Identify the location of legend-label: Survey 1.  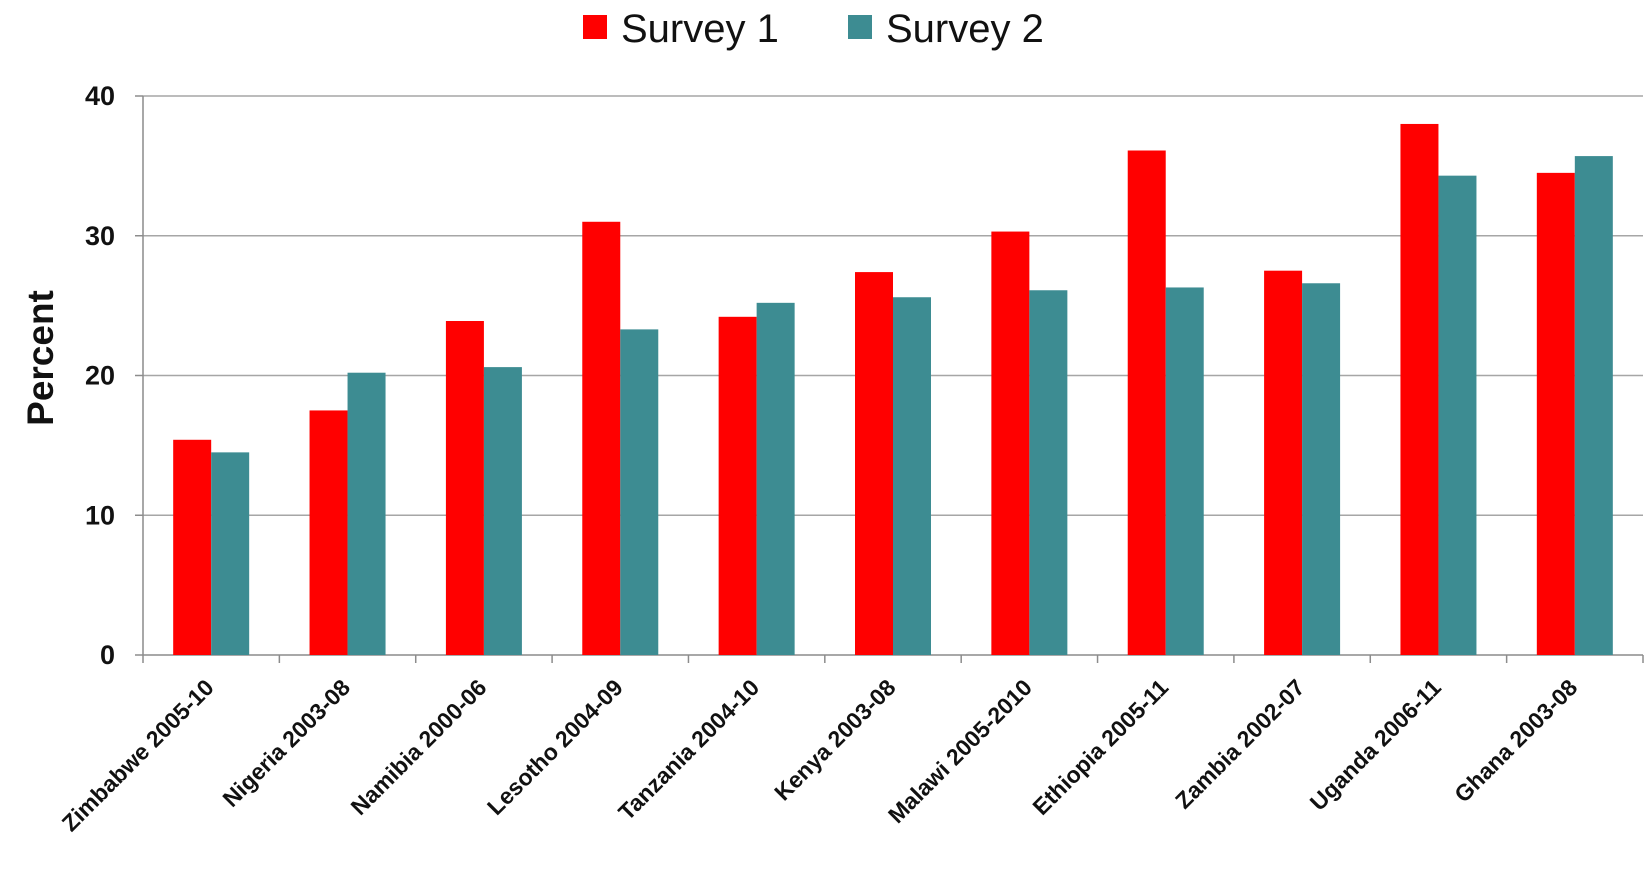
(700, 29).